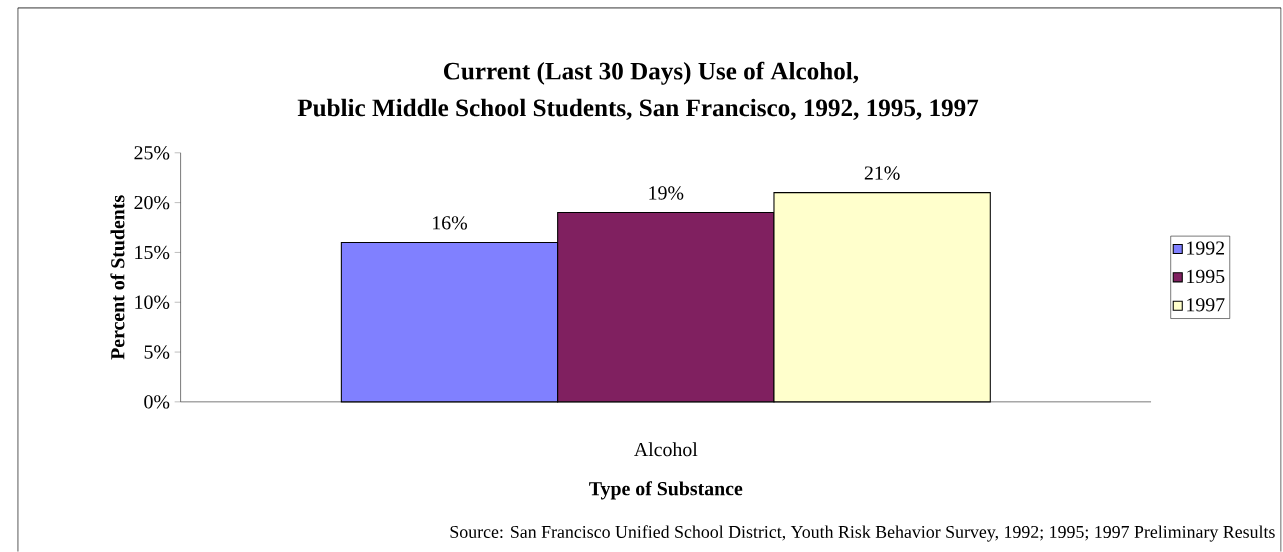 This screenshot has height=552, width=1283. I want to click on data-label: 19%, so click(666, 193).